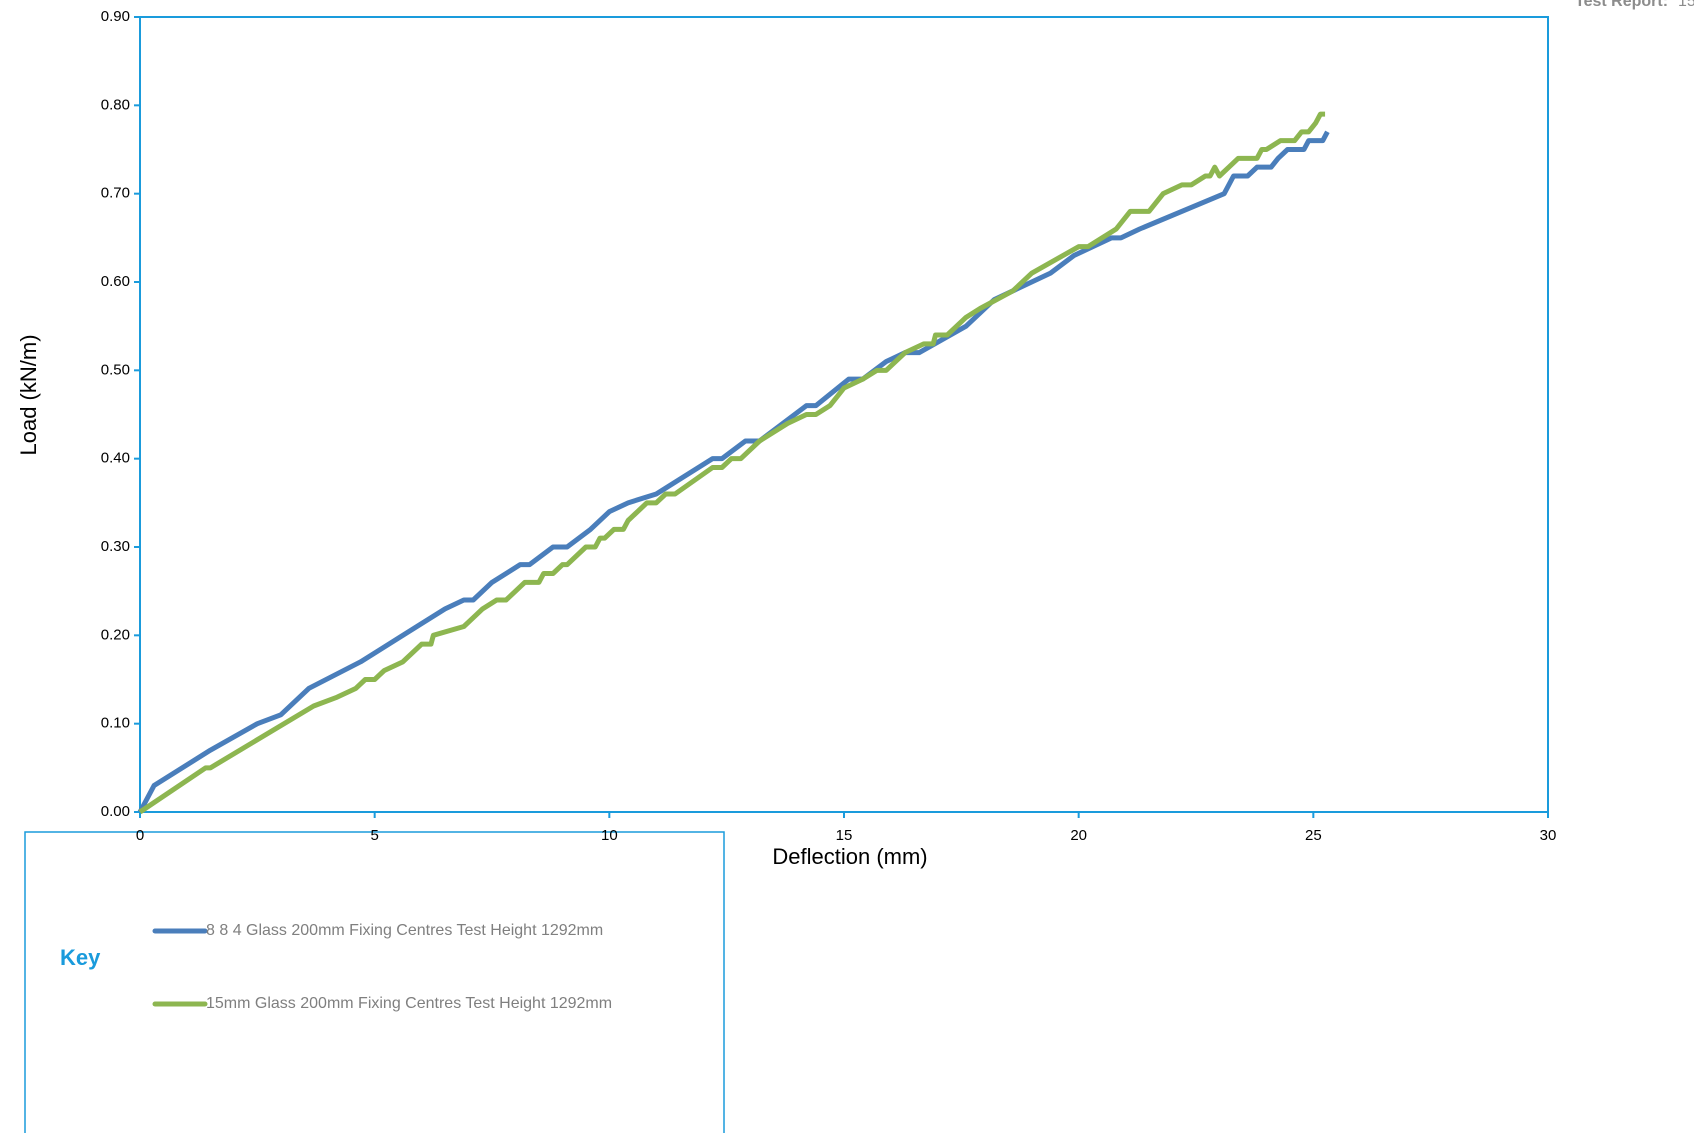 The width and height of the screenshot is (1694, 1133). Describe the element at coordinates (1313, 835) in the screenshot. I see `x-tick-label: 25` at that location.